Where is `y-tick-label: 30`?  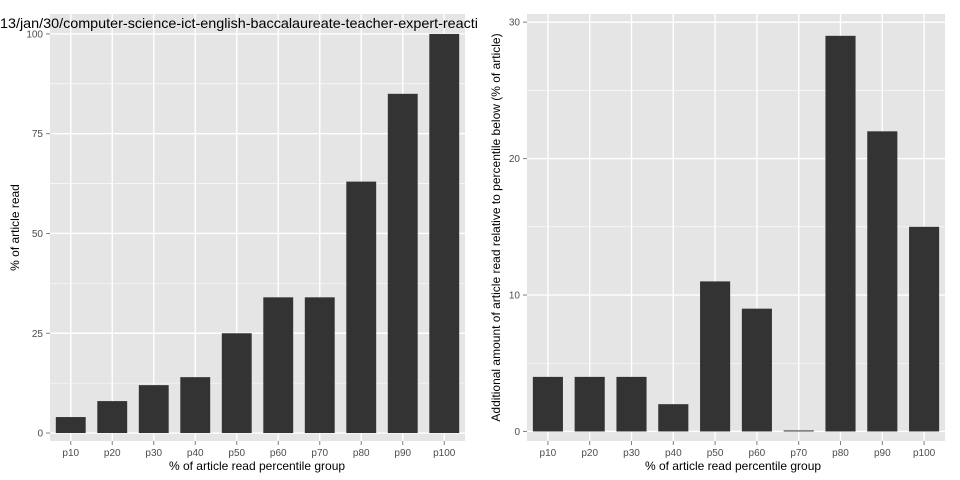
y-tick-label: 30 is located at coordinates (515, 23).